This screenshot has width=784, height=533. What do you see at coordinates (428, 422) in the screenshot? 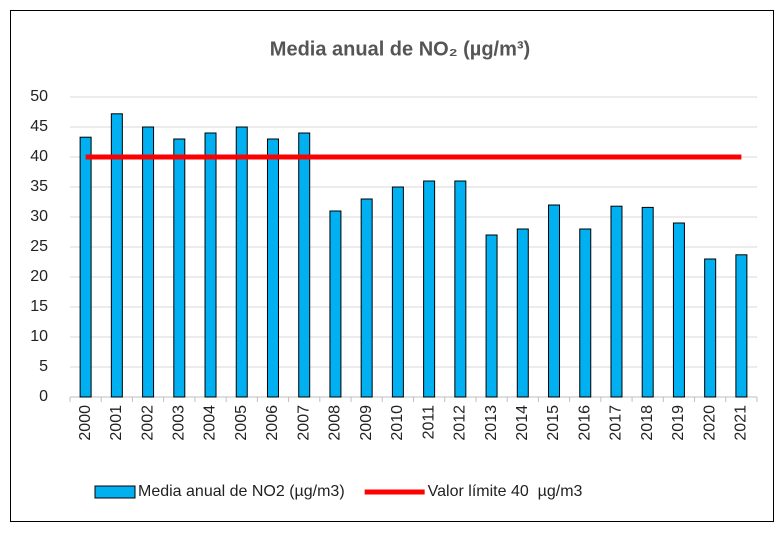
I see `x-tick-label: 2011` at bounding box center [428, 422].